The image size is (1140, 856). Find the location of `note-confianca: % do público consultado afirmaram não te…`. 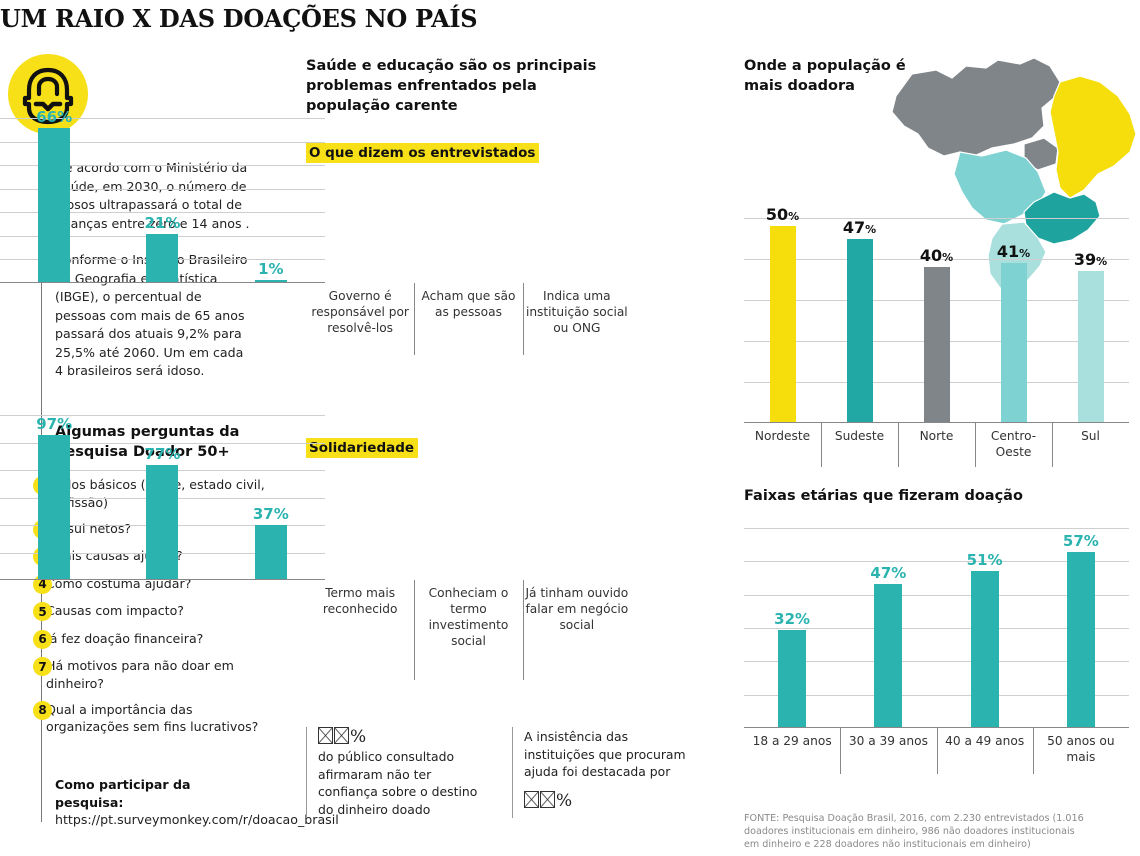

note-confianca: % do público consultado afirmaram não te… is located at coordinates (397, 772).